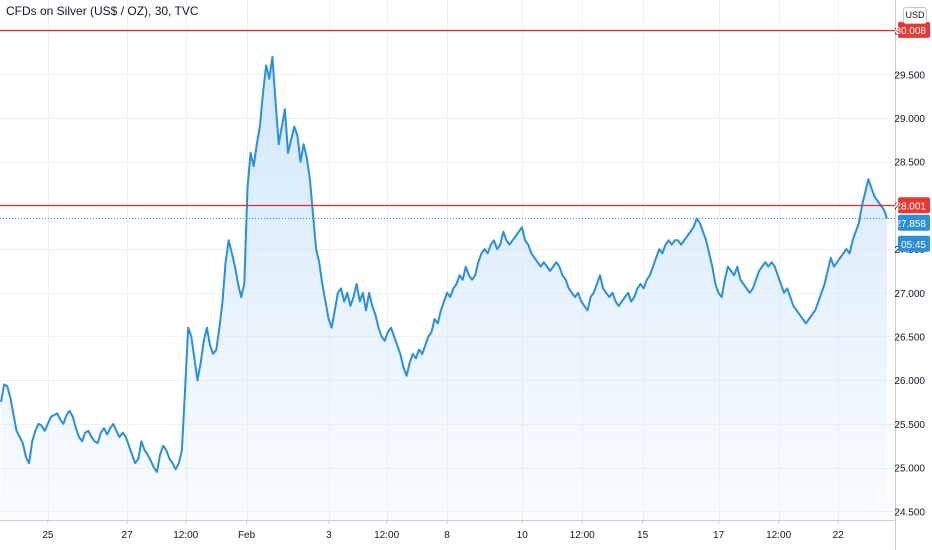 This screenshot has width=932, height=550. What do you see at coordinates (910, 224) in the screenshot?
I see `current-price-label: 27.858` at bounding box center [910, 224].